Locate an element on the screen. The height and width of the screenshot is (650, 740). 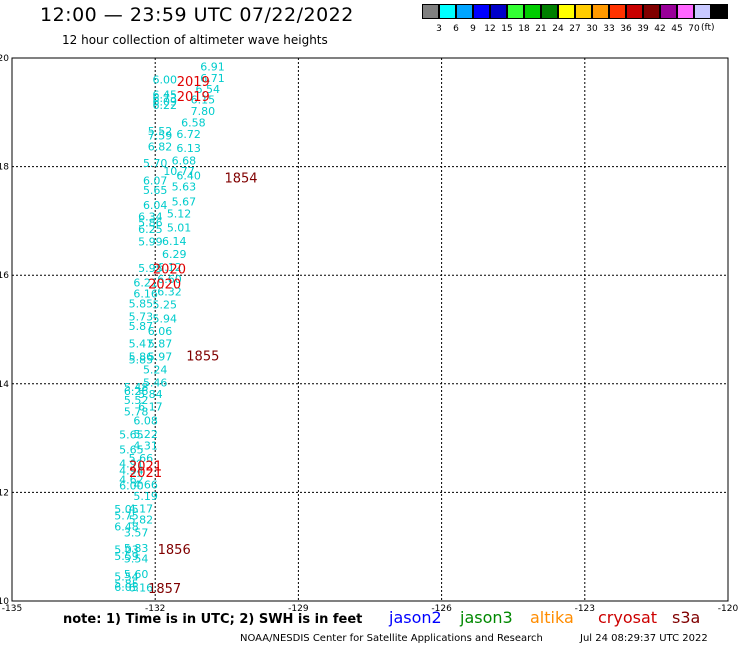
wave-height-label: 7.59 is located at coordinates (160, 136).